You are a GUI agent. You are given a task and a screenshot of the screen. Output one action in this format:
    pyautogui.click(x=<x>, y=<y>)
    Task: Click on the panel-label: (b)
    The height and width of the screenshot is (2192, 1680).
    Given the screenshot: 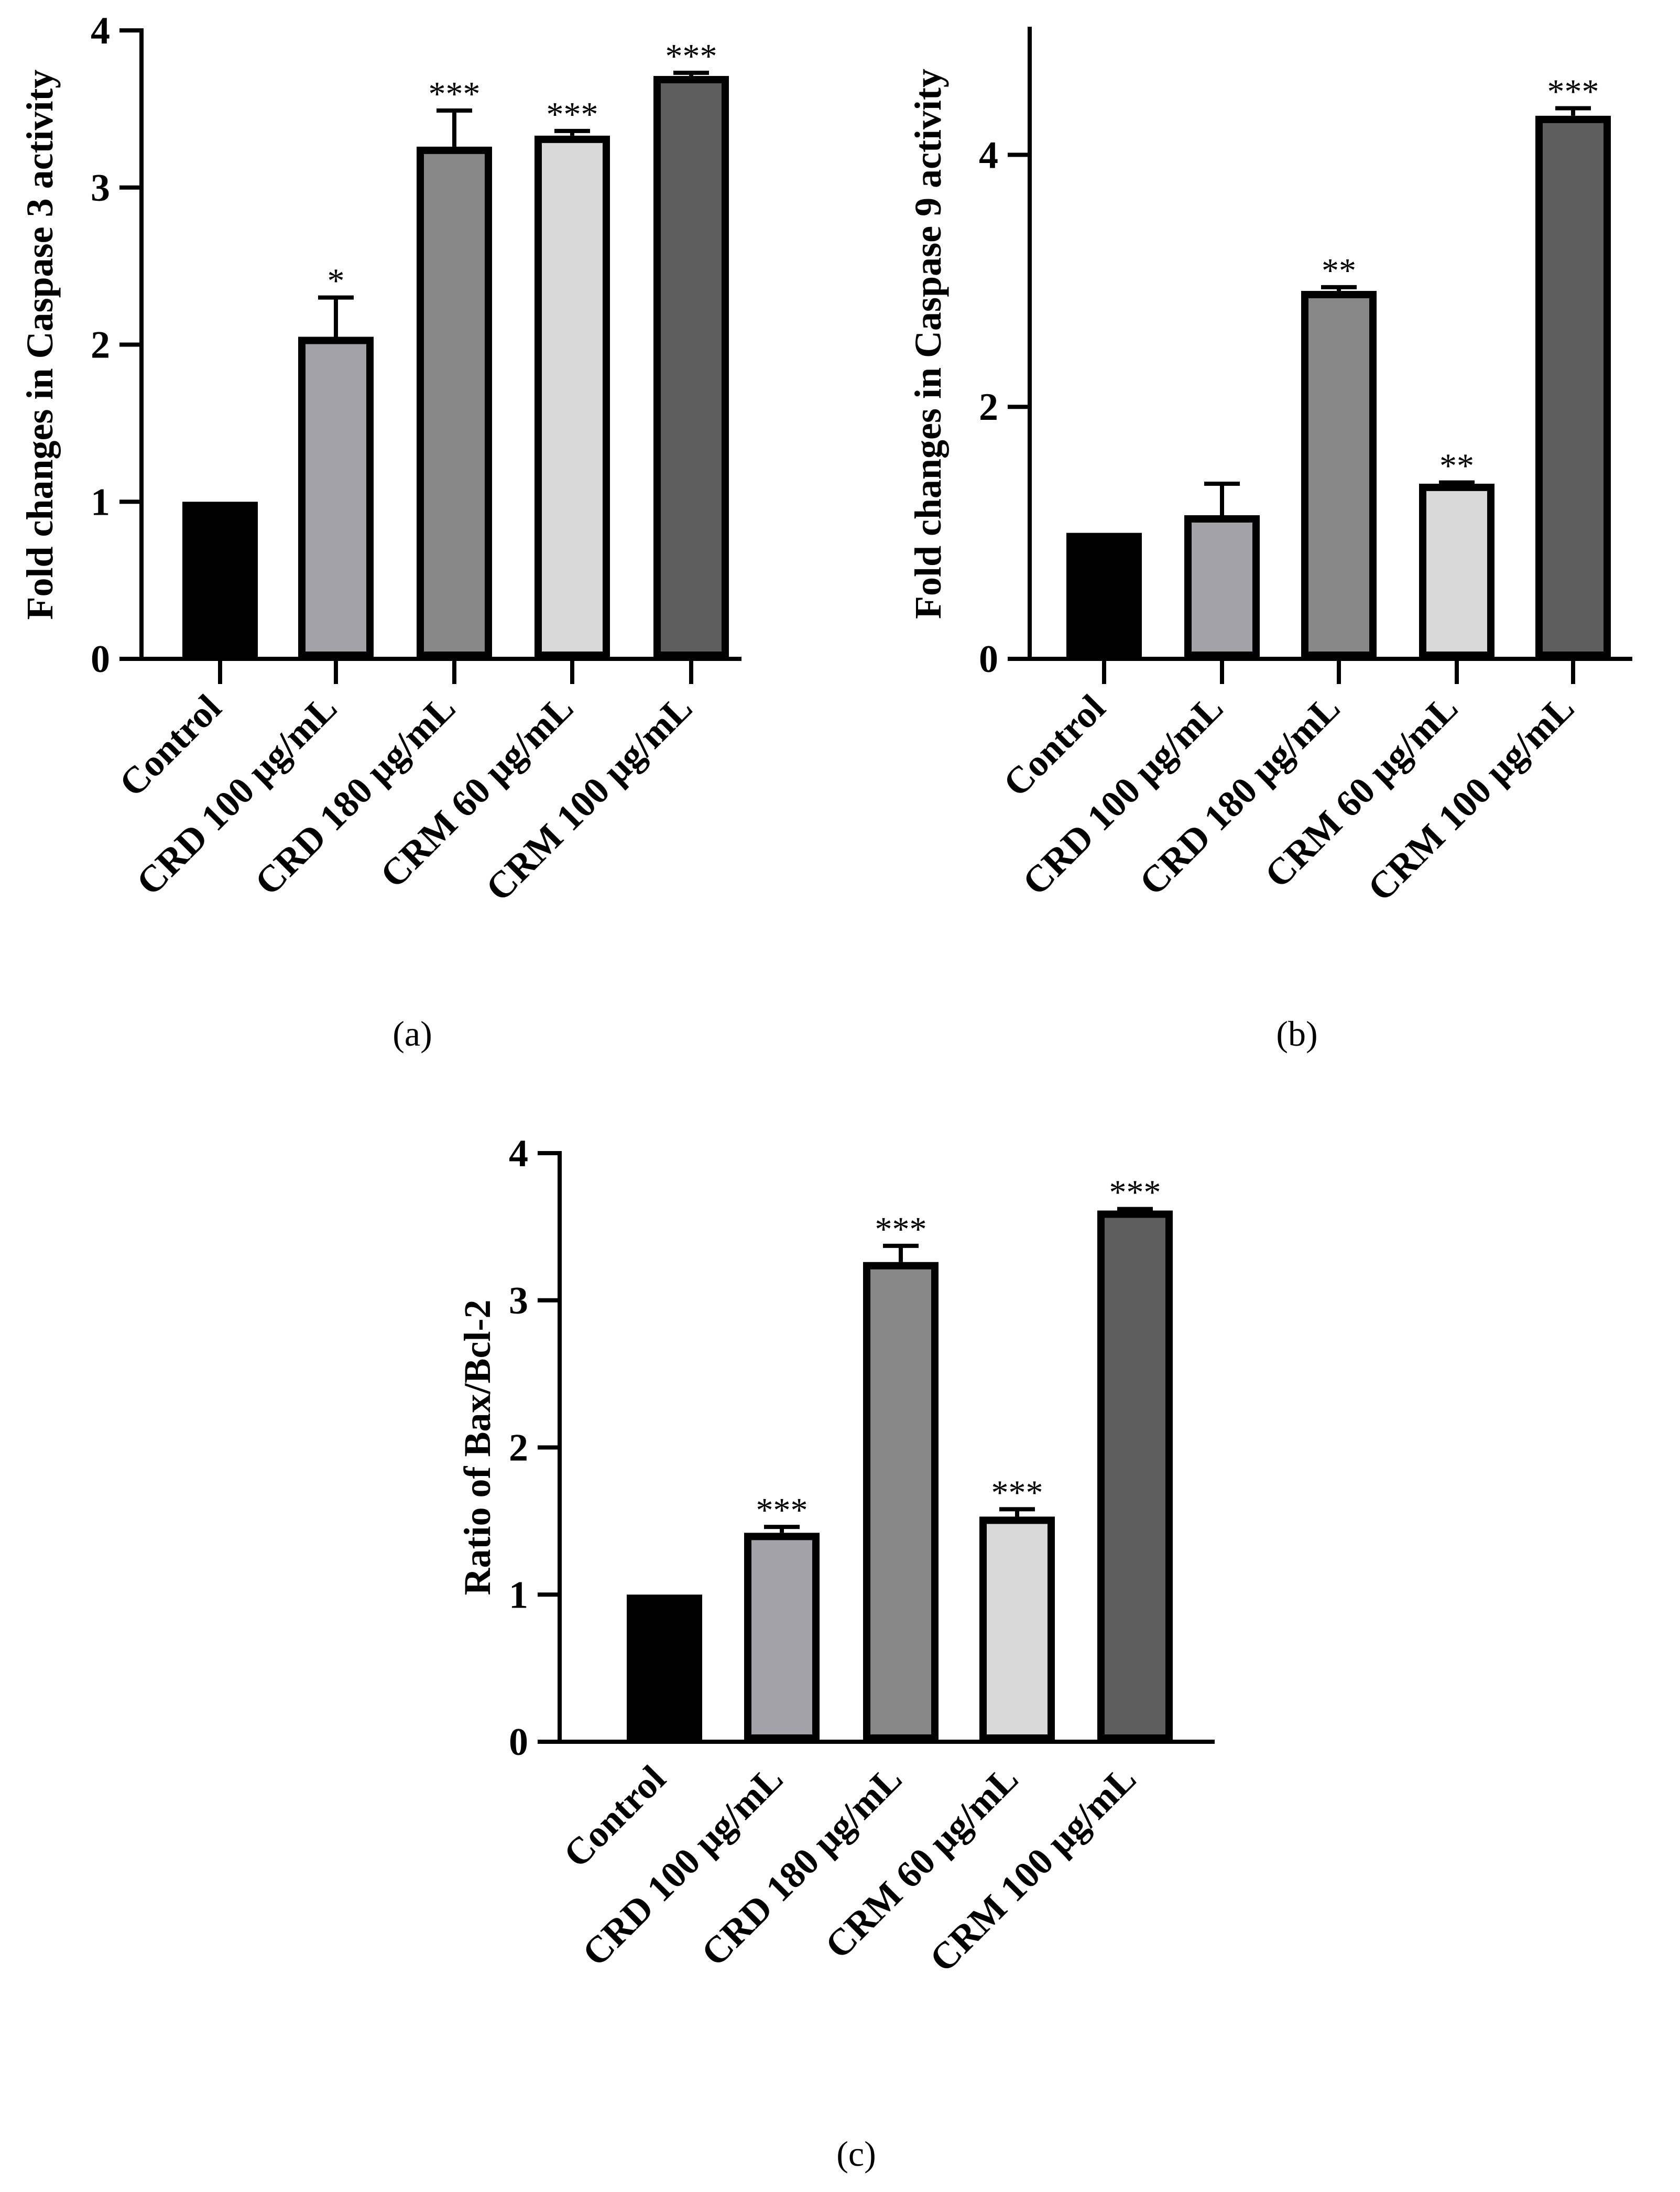 What is the action you would take?
    pyautogui.click(x=1296, y=1034)
    